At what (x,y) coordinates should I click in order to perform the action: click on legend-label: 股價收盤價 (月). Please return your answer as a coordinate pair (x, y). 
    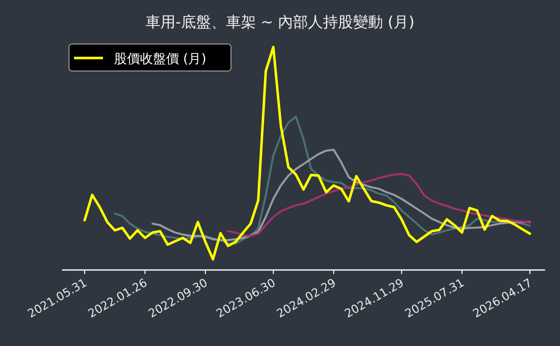
    Looking at the image, I should click on (160, 59).